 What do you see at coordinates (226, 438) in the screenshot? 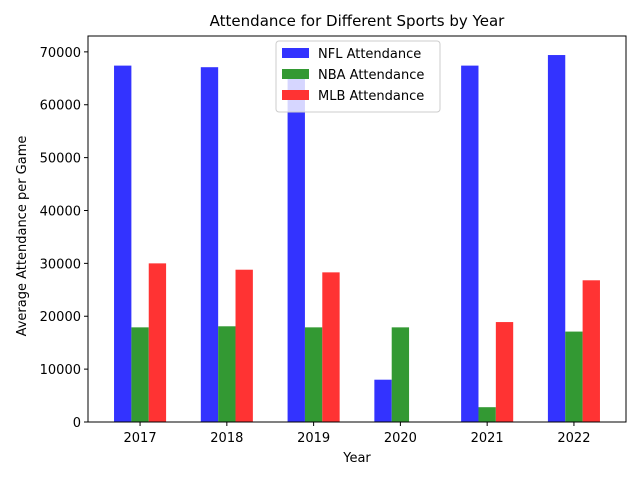
I see `x-tick-label: 2018` at bounding box center [226, 438].